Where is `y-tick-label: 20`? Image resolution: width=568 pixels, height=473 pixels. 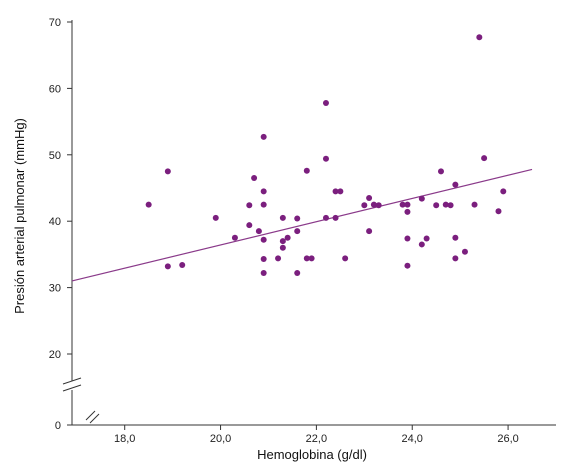
y-tick-label: 20 is located at coordinates (55, 355).